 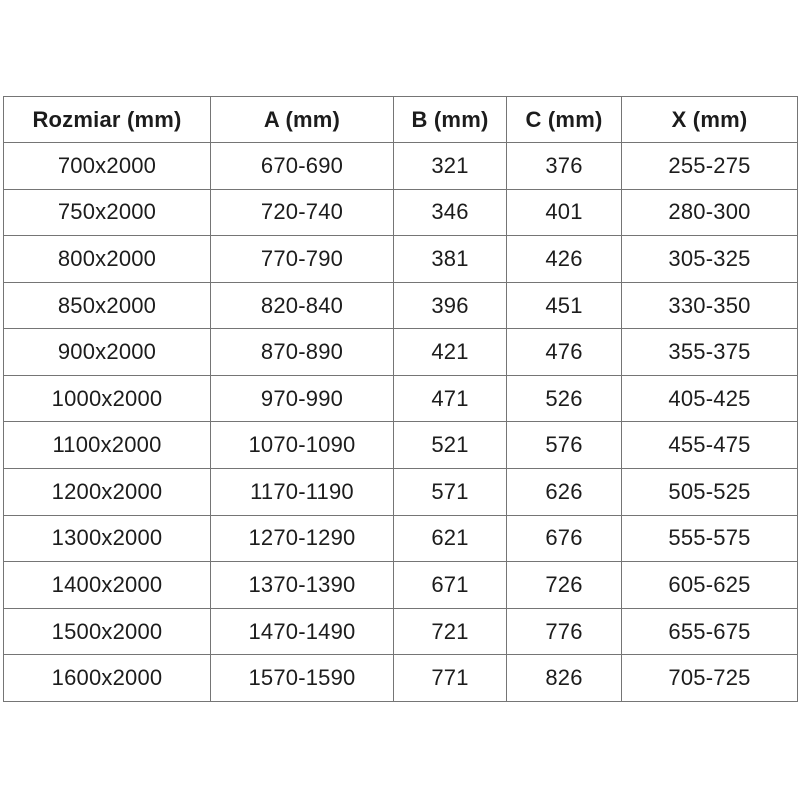 What do you see at coordinates (709, 538) in the screenshot?
I see `table-cell-x: 555-575` at bounding box center [709, 538].